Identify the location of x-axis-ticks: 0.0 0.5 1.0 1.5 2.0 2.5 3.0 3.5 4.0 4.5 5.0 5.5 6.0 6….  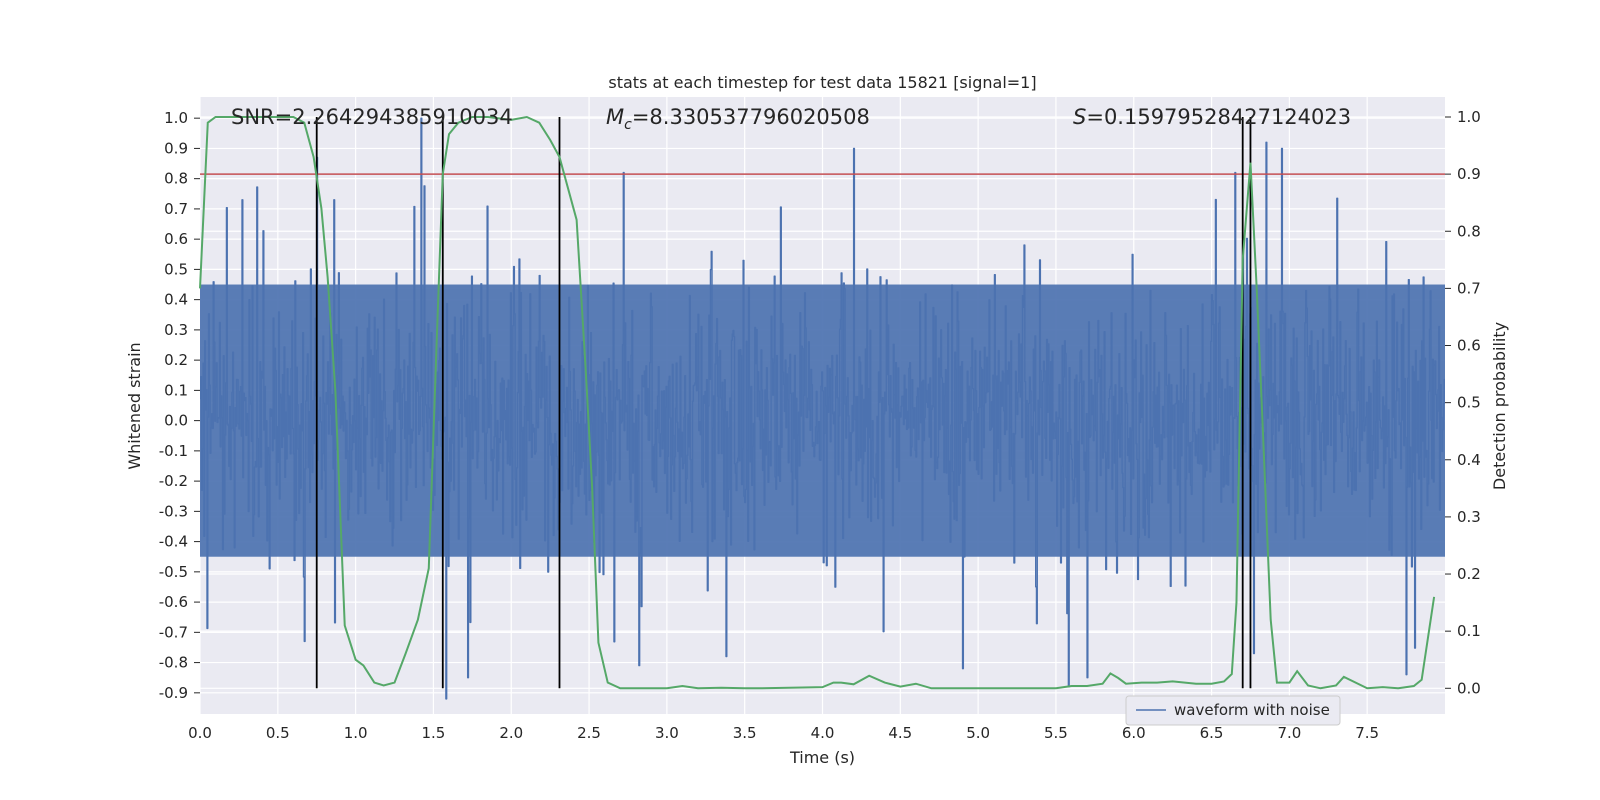
(783, 733).